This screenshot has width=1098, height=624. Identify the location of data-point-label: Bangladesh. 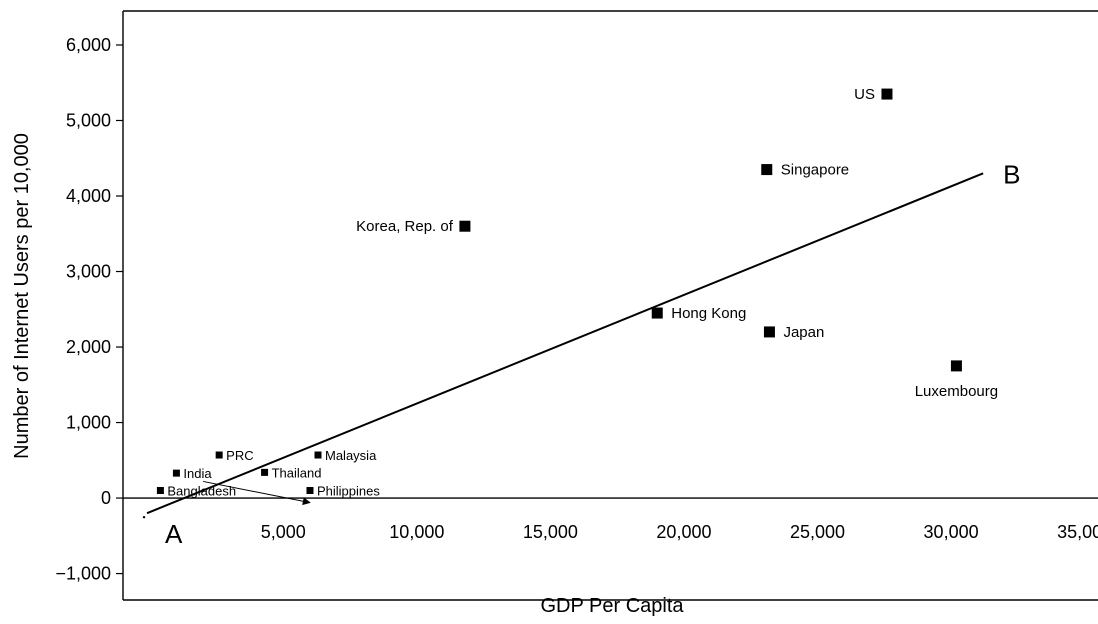
(201, 491).